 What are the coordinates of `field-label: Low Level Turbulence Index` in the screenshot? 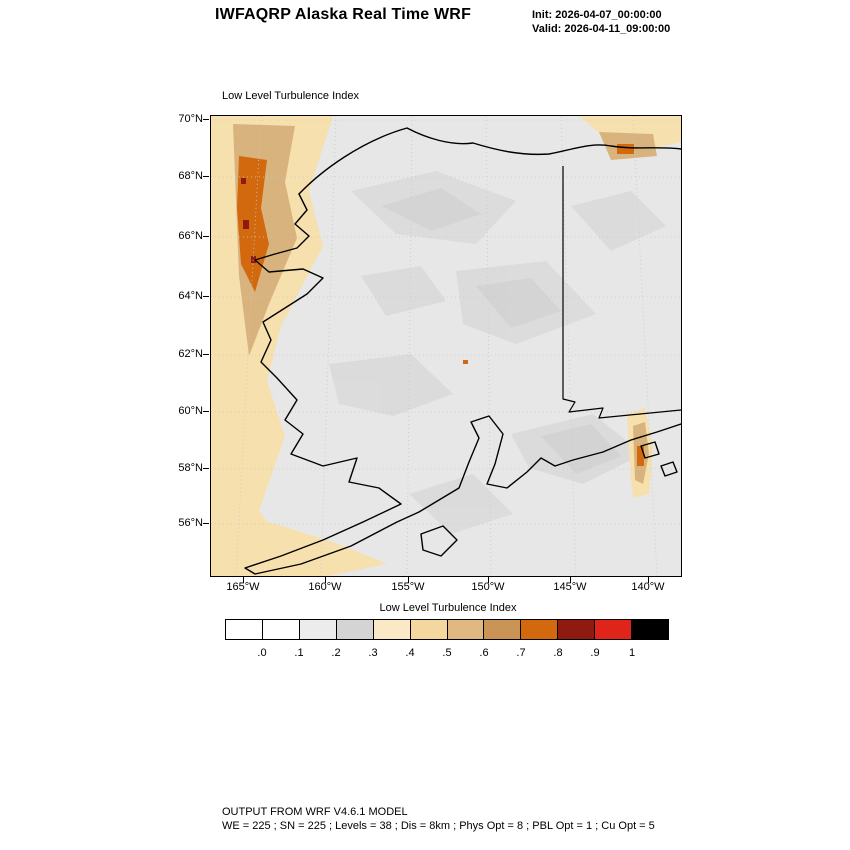 It's located at (290, 96).